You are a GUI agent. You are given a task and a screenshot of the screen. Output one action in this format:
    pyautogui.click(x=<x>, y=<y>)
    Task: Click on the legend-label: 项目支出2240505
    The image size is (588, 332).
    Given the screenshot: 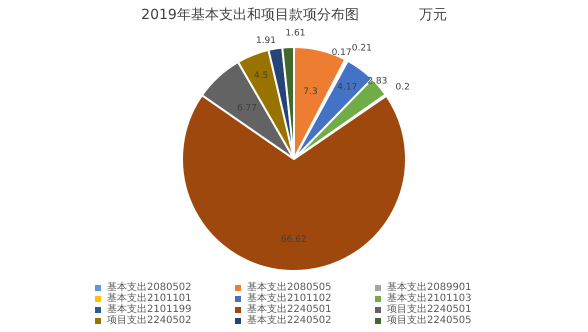 What is the action you would take?
    pyautogui.click(x=429, y=320)
    